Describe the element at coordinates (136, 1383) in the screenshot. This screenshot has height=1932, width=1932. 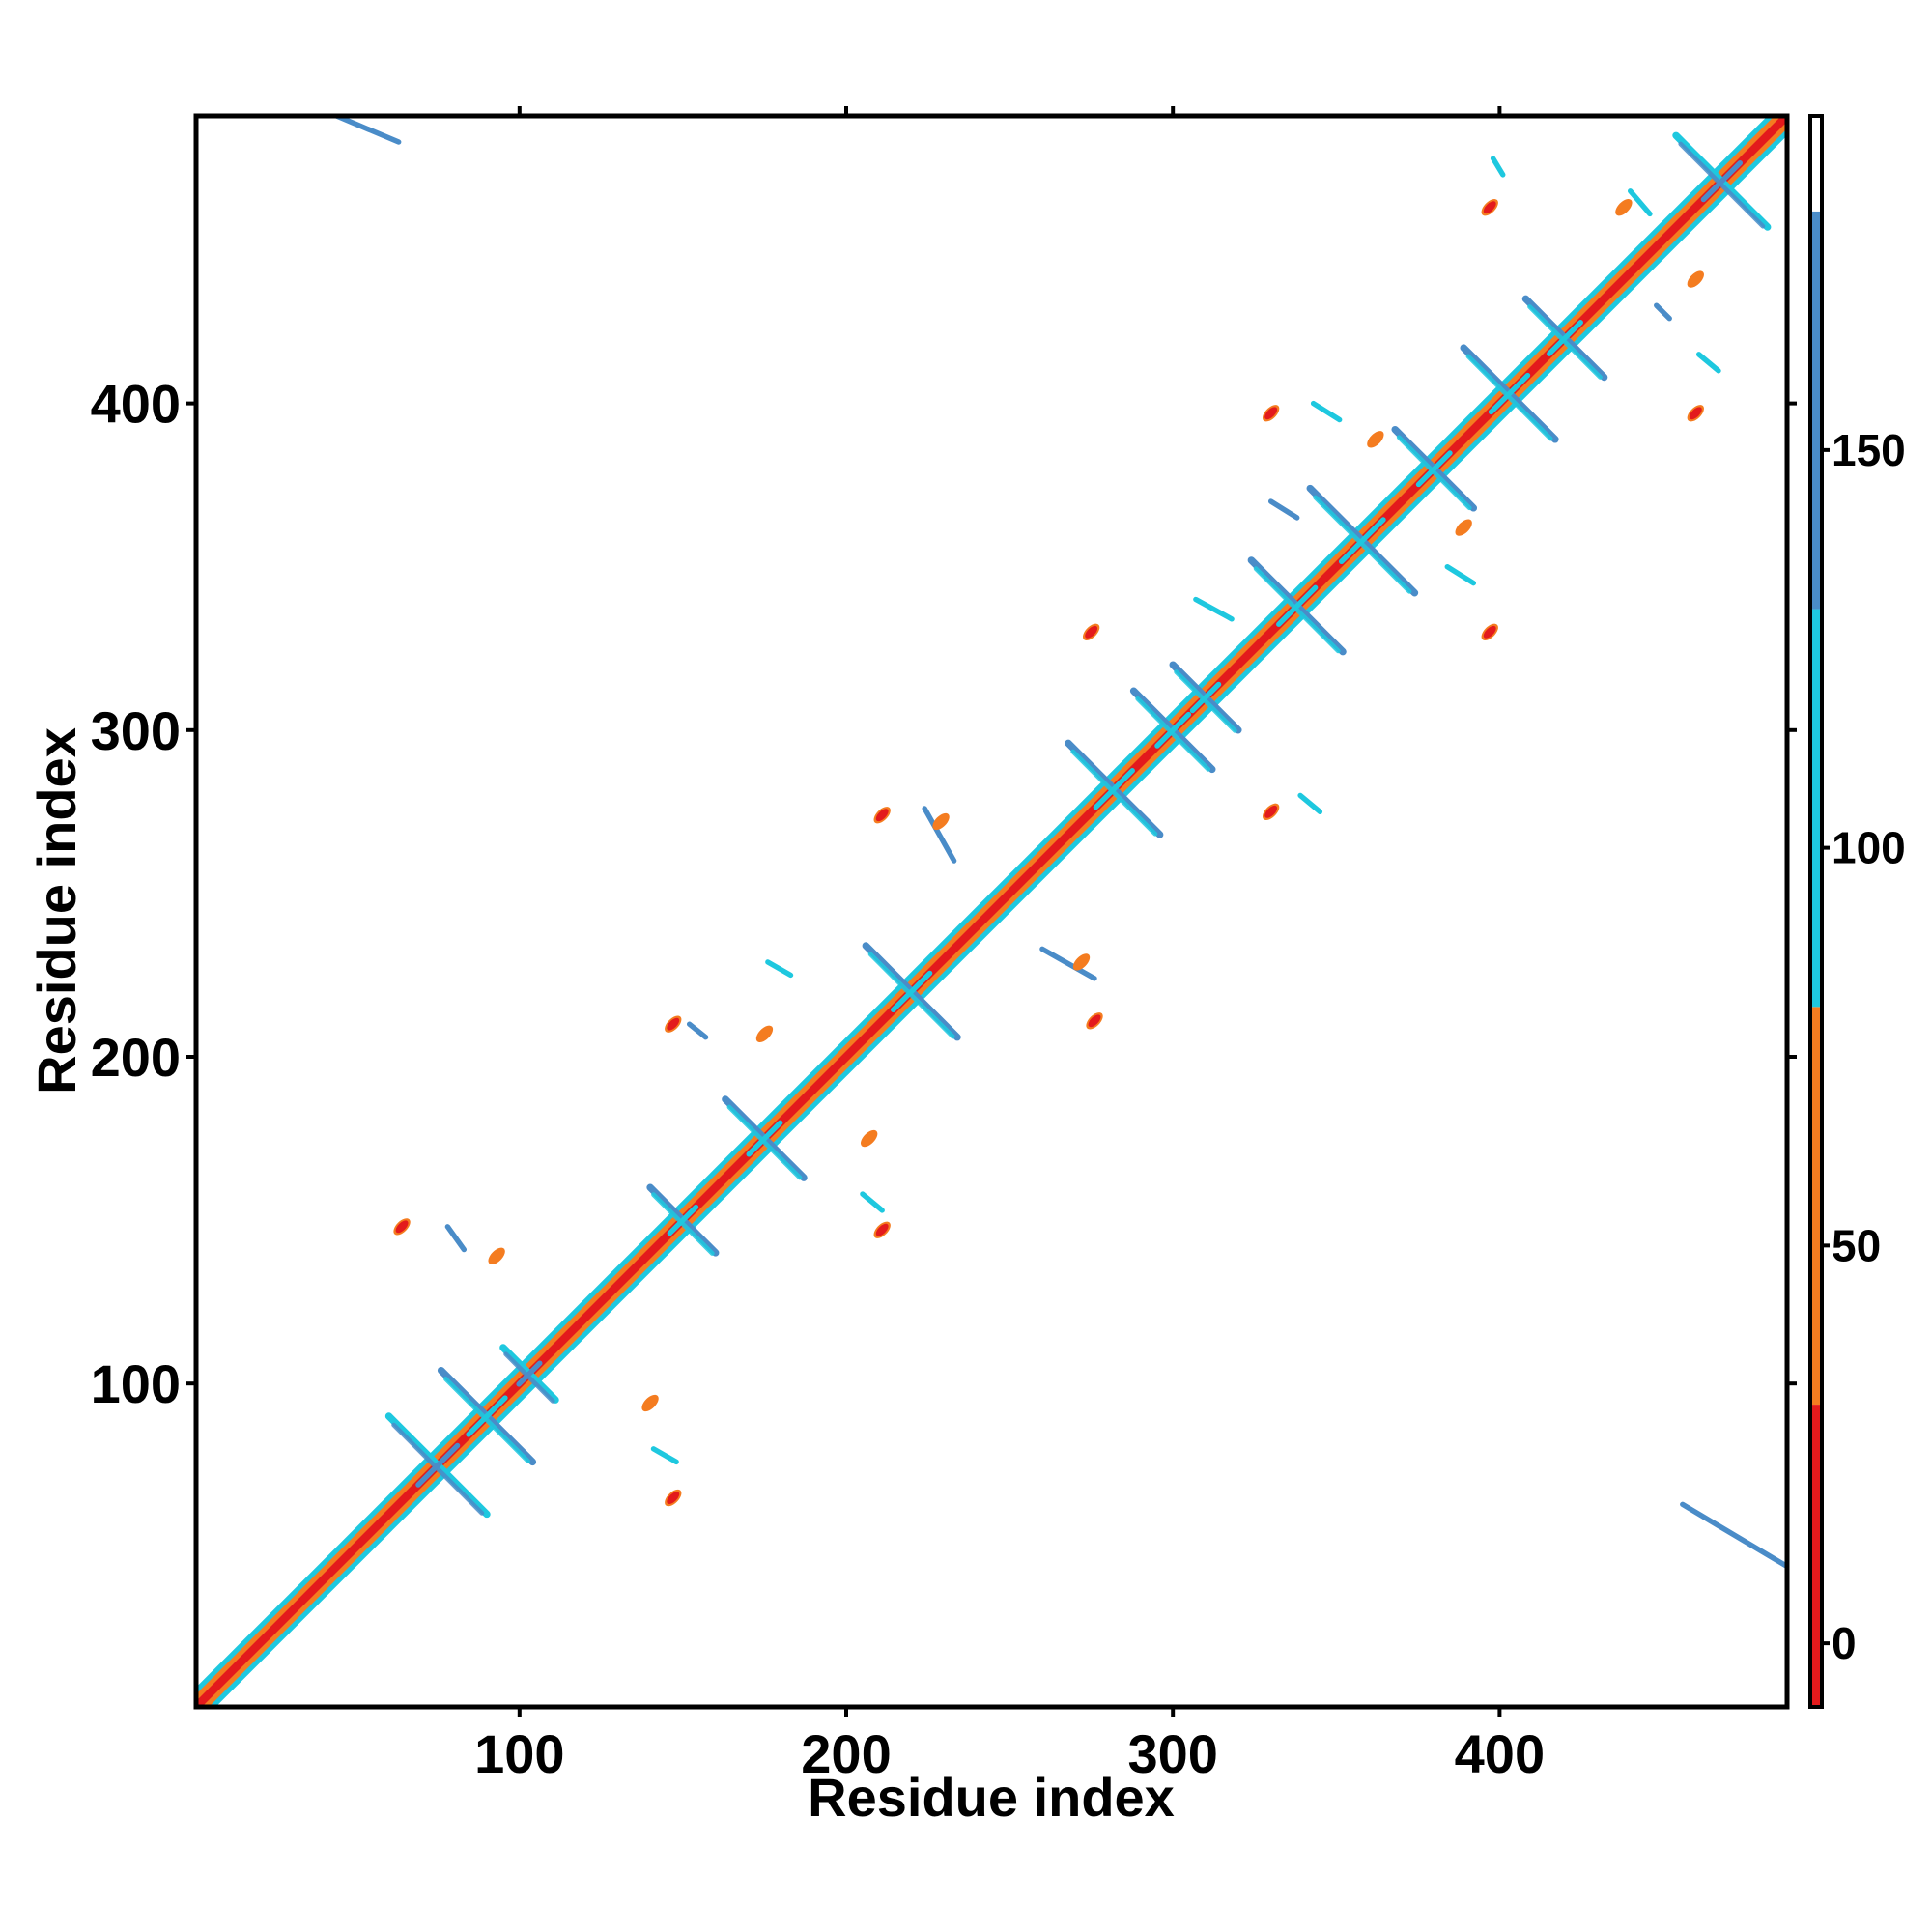
I see `y-tick-label: 100` at that location.